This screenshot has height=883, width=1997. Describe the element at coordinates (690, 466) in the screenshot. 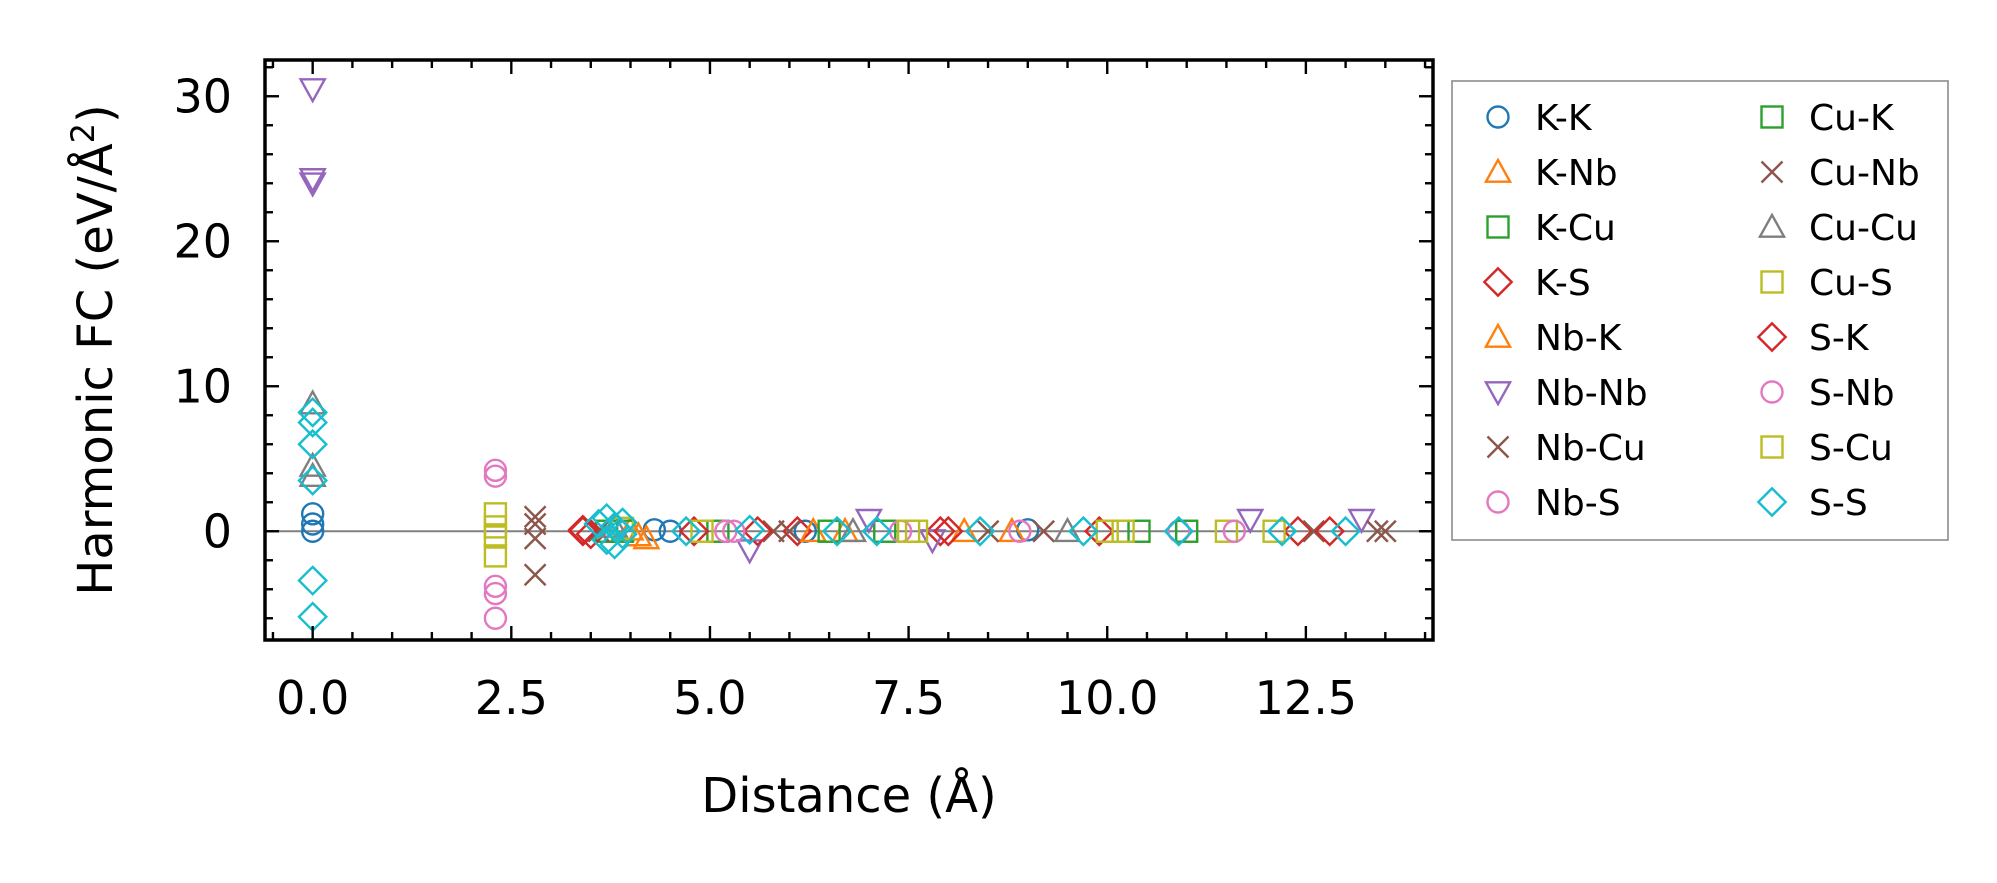

I see `series-cu-cu` at that location.